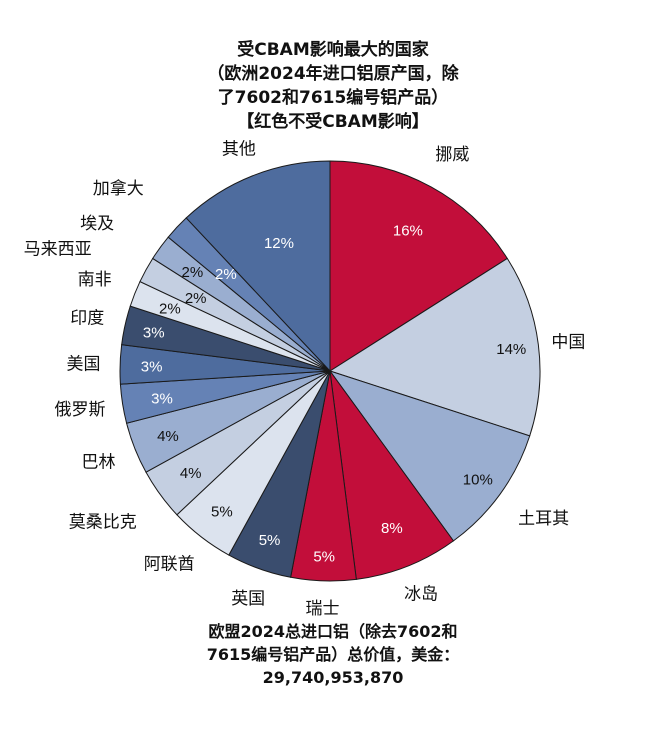 This screenshot has height=729, width=666. I want to click on slice-category-label: 挪威, so click(452, 154).